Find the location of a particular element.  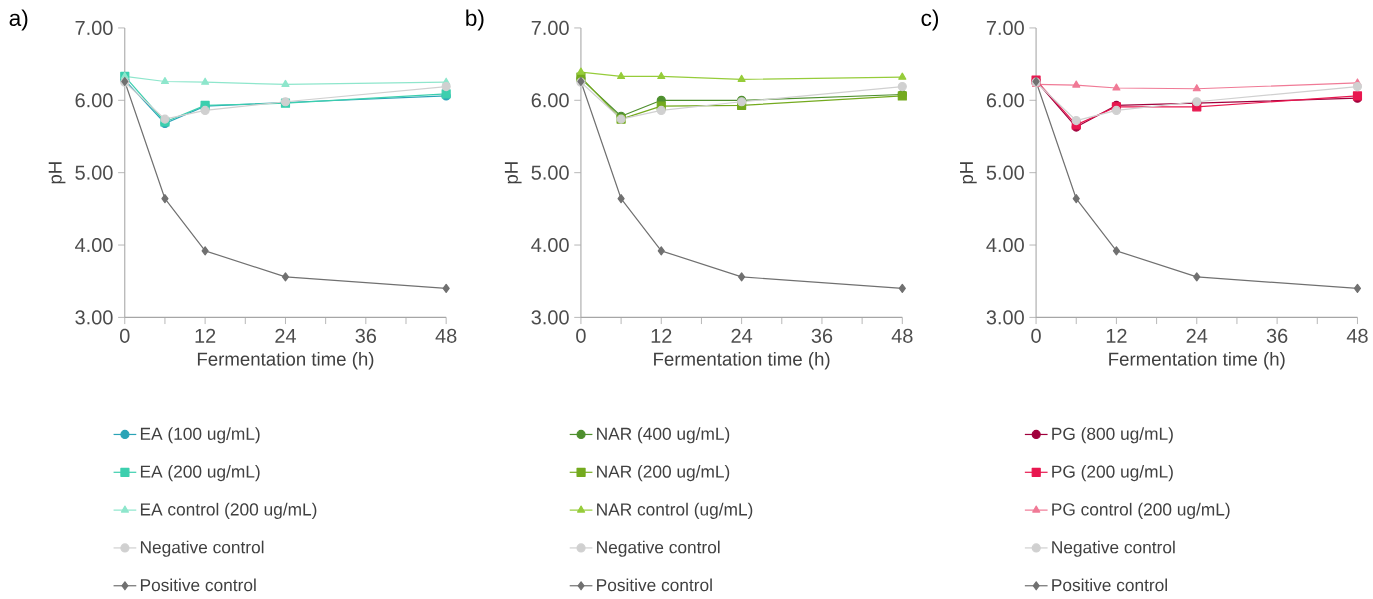

chart-title: c) is located at coordinates (930, 20).